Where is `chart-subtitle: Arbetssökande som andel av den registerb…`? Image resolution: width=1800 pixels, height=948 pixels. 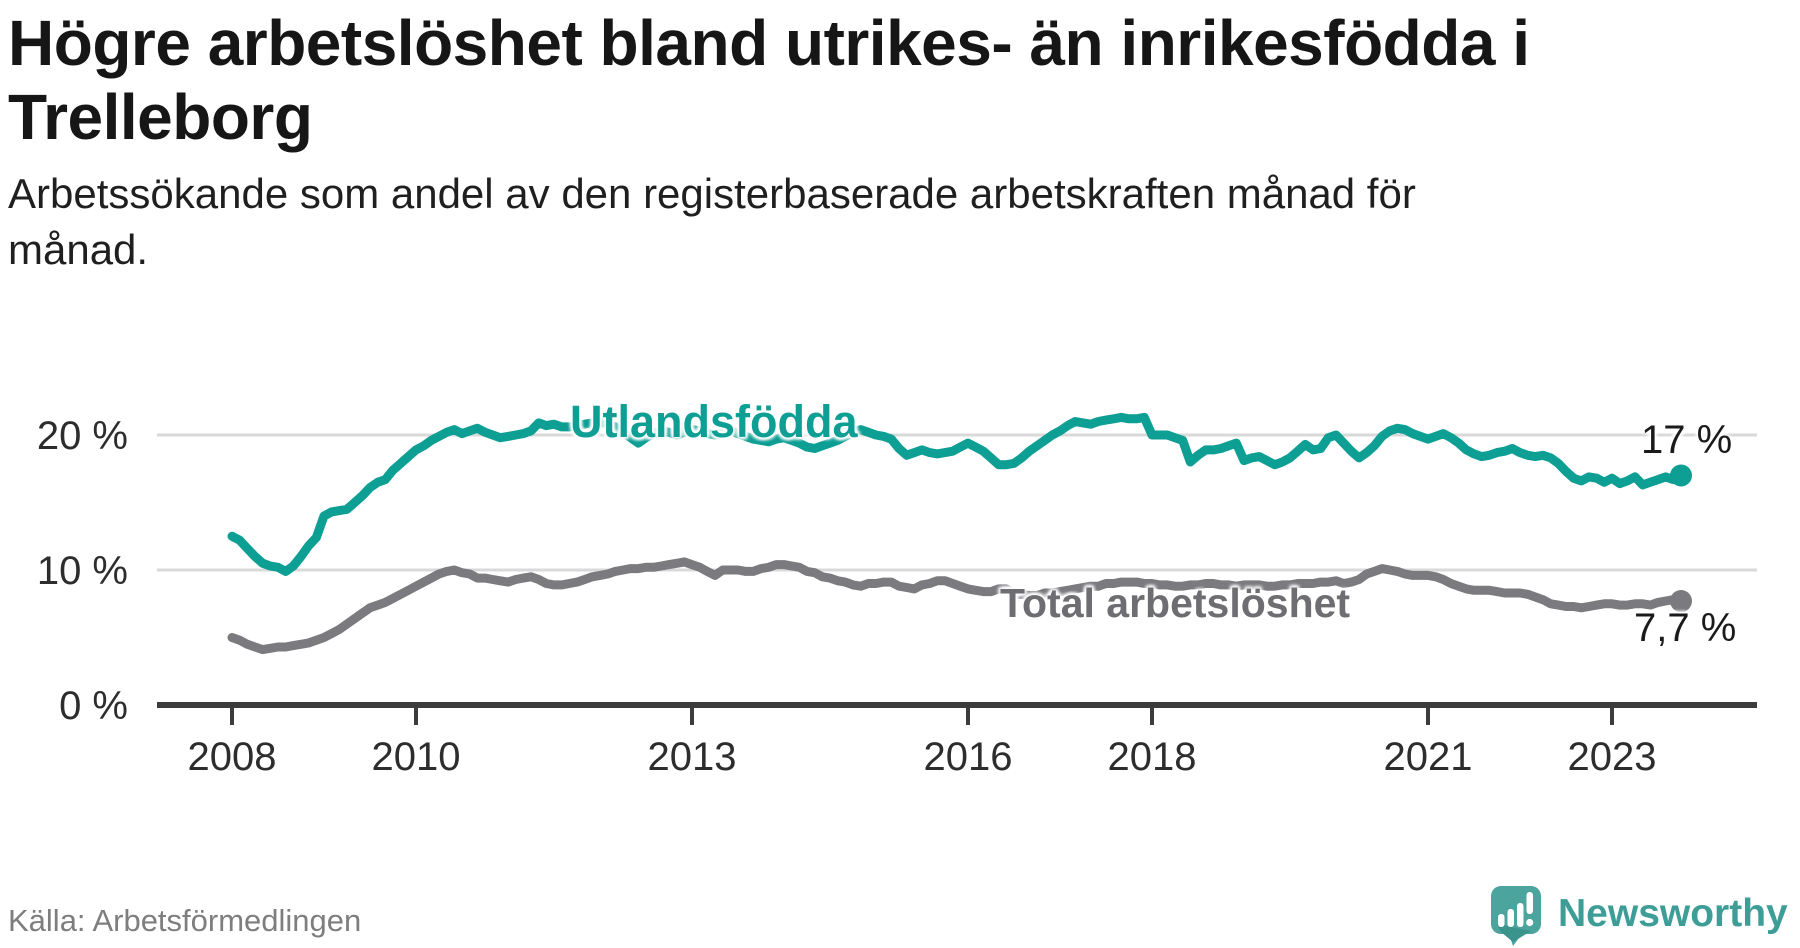 chart-subtitle: Arbetssökande som andel av den registerb… is located at coordinates (712, 221).